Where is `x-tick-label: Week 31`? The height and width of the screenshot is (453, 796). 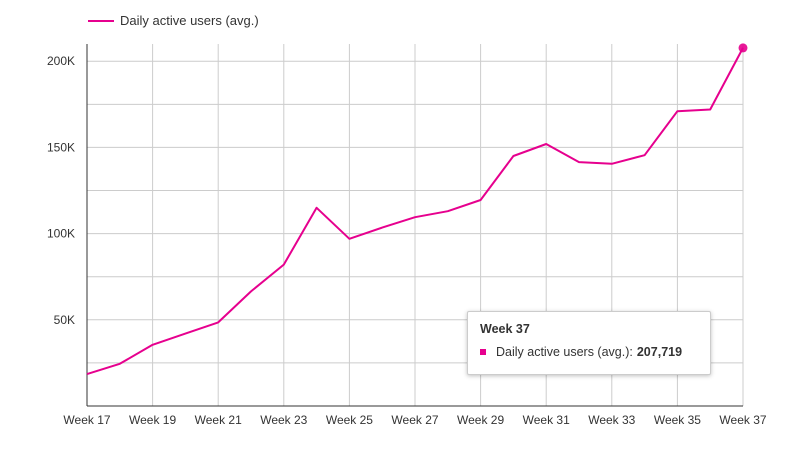
x-tick-label: Week 31 is located at coordinates (546, 420).